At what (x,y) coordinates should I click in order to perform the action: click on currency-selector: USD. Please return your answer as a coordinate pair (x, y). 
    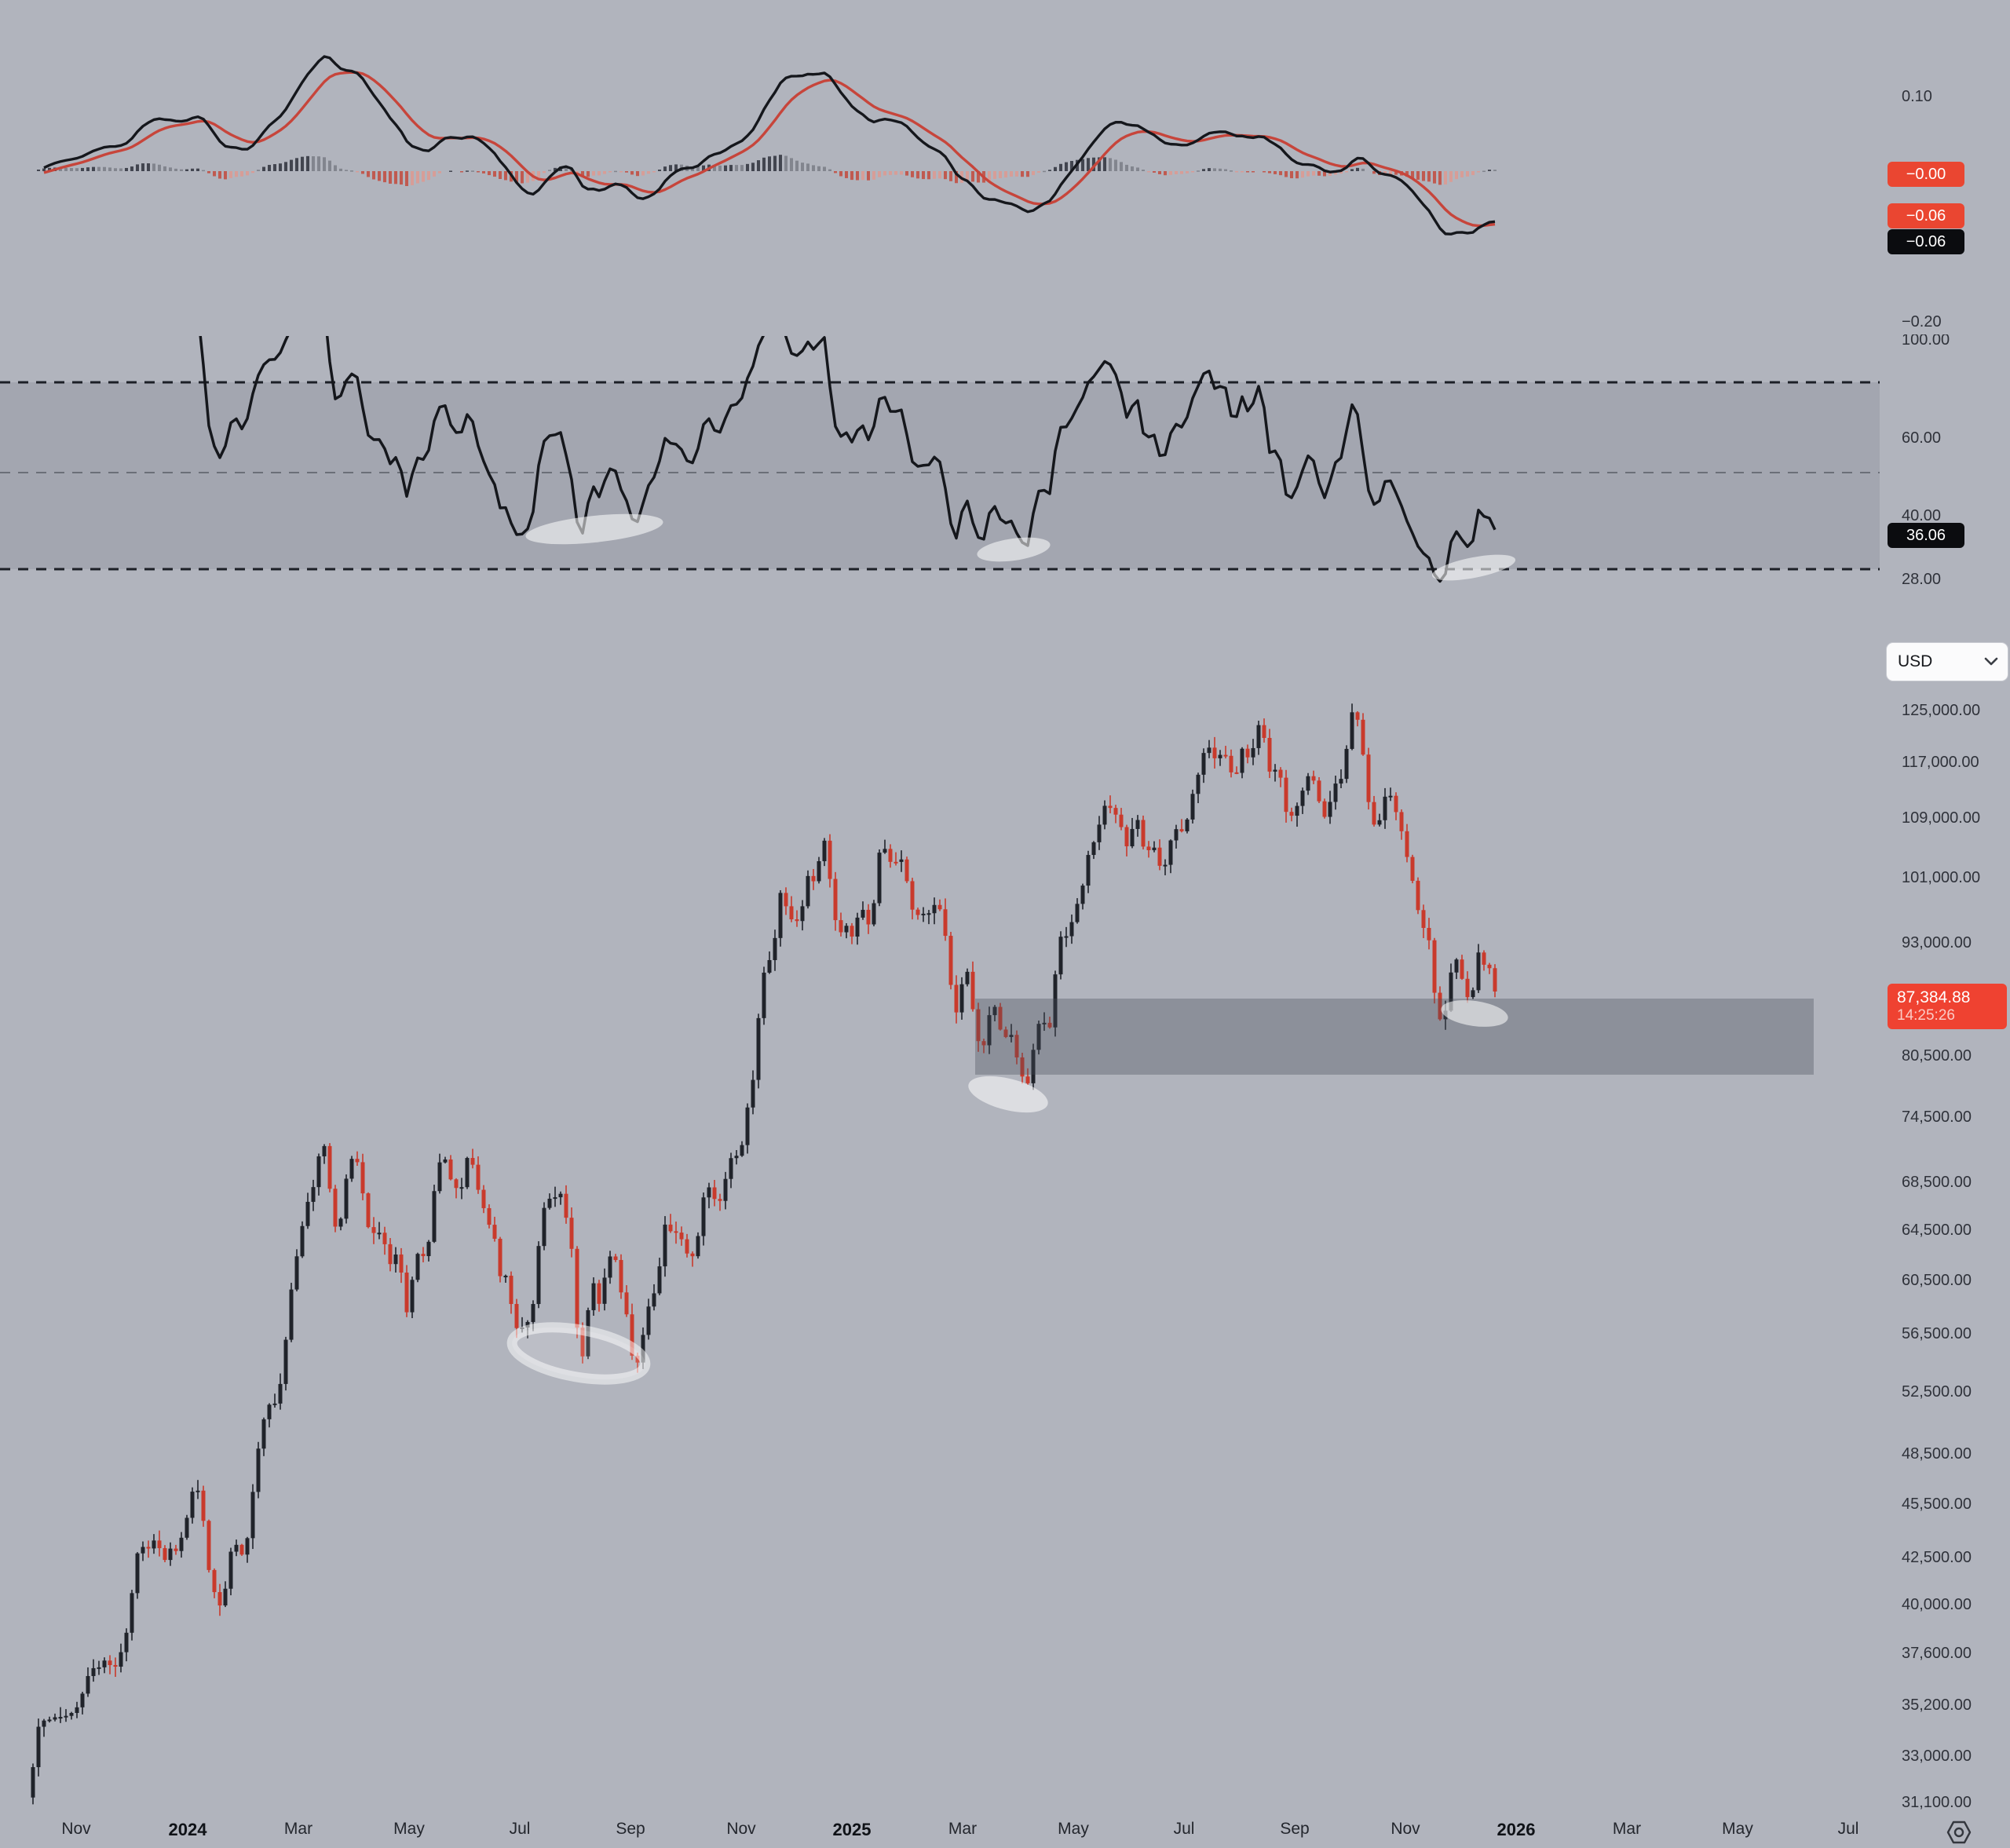
    Looking at the image, I should click on (1947, 661).